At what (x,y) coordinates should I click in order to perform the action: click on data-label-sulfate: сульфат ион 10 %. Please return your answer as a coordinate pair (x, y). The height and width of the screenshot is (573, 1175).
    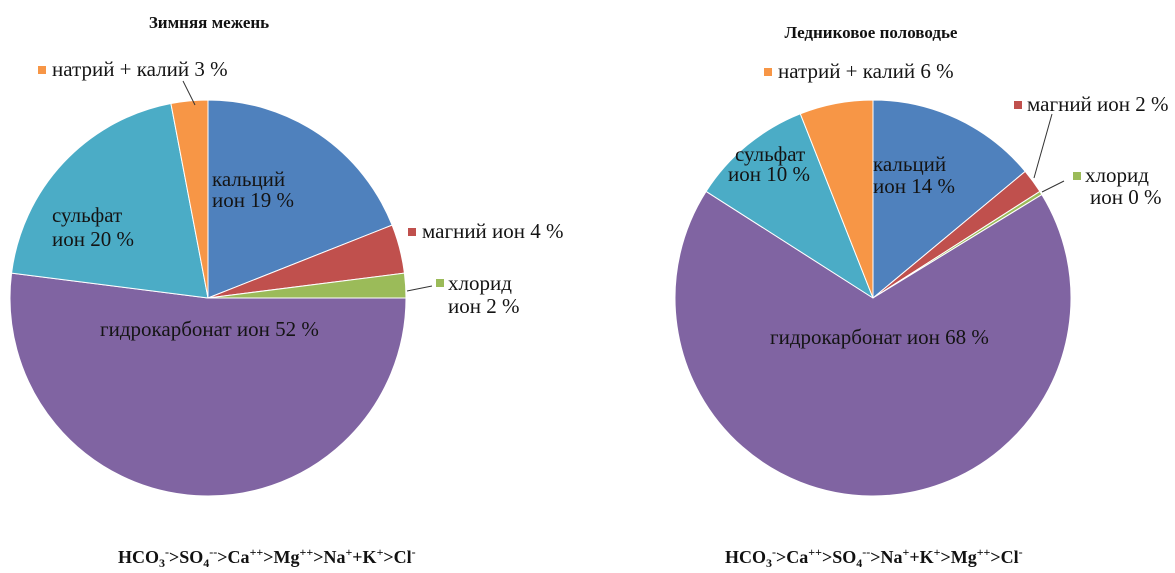
    Looking at the image, I should click on (769, 164).